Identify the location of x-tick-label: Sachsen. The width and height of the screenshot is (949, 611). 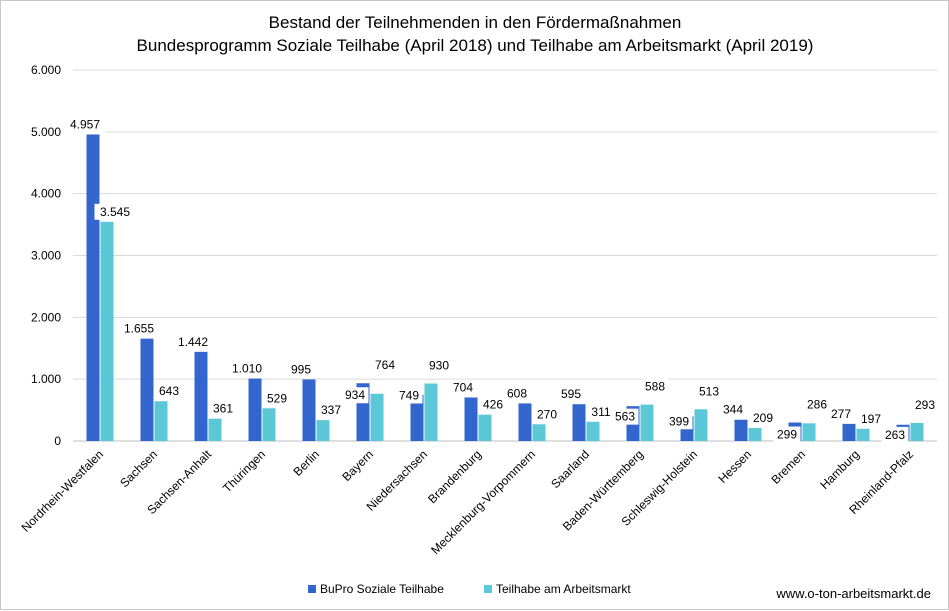
(138, 468).